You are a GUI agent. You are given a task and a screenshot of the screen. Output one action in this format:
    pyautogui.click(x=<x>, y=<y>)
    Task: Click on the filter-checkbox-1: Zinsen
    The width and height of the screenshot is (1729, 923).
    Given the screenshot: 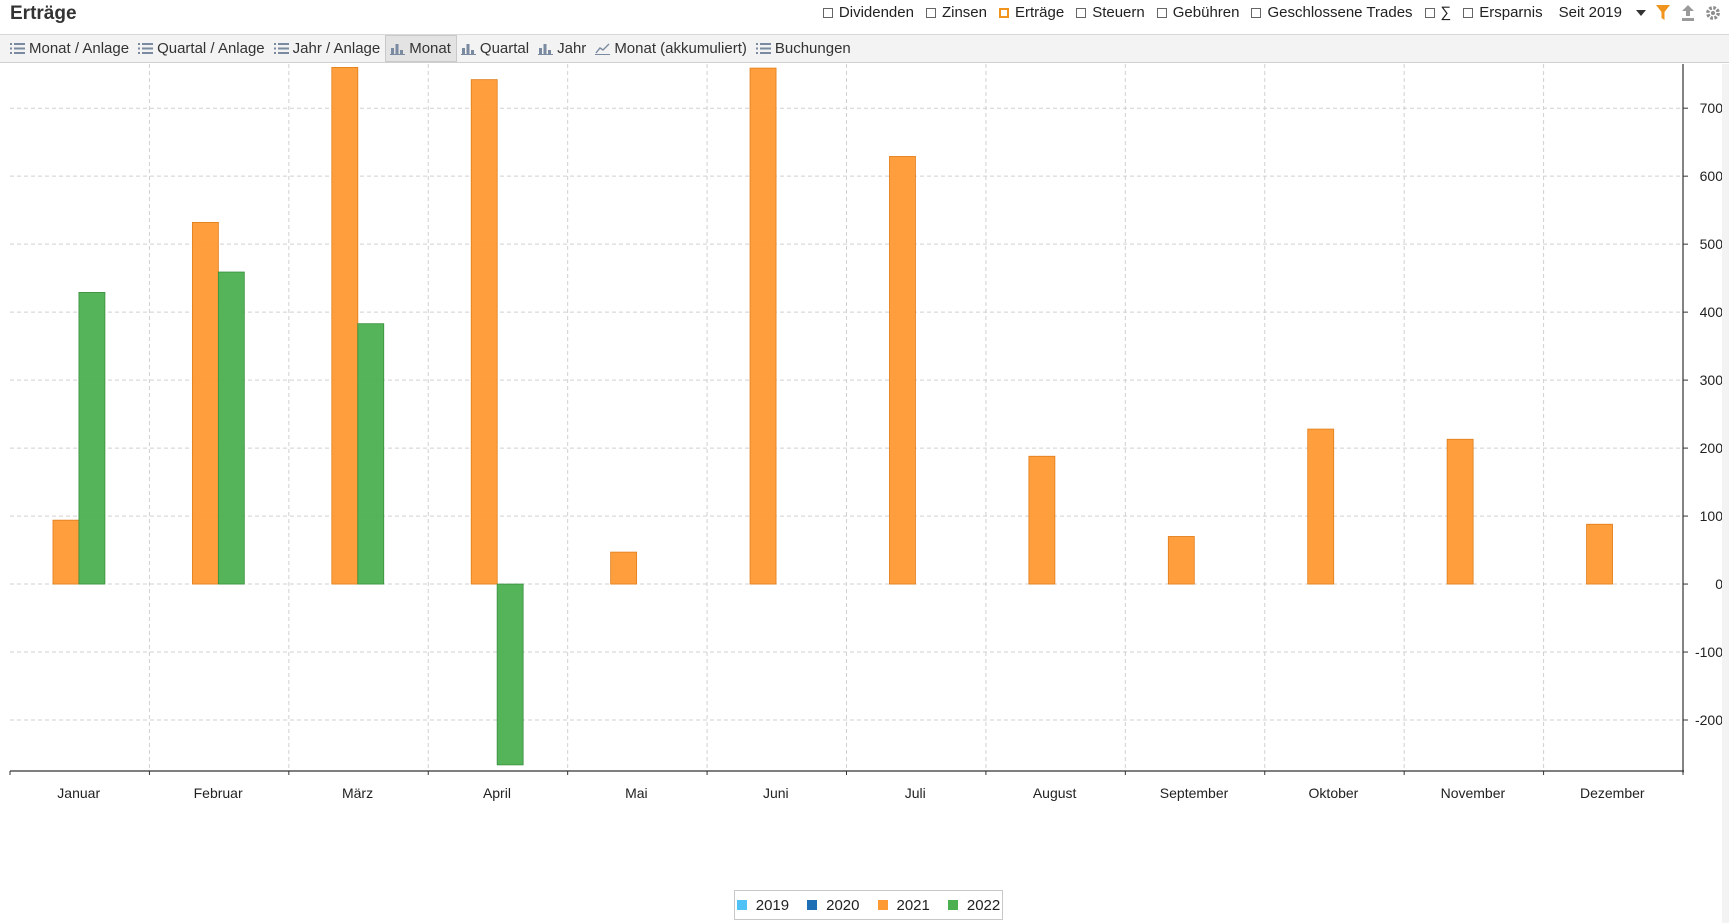 What is the action you would take?
    pyautogui.click(x=956, y=12)
    